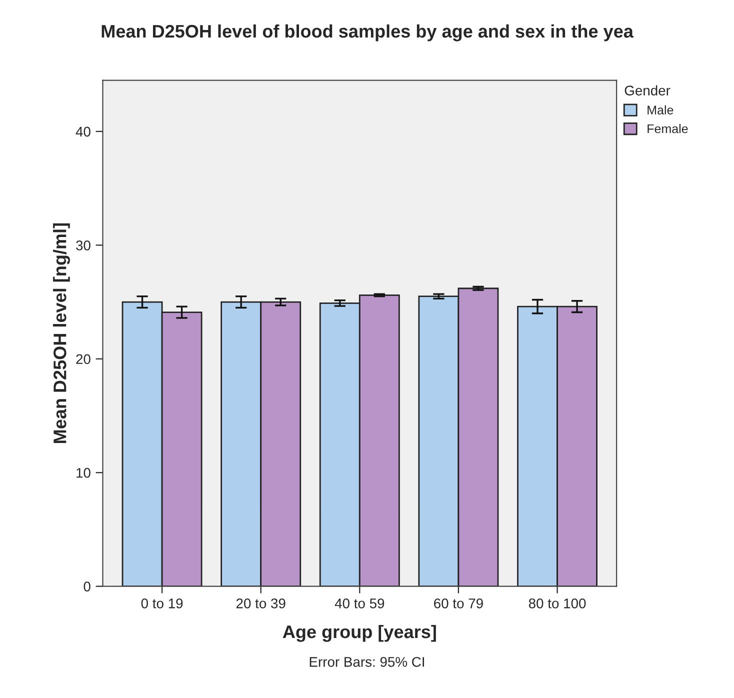 Image resolution: width=734 pixels, height=698 pixels. I want to click on y-tick-label: 0, so click(87, 587).